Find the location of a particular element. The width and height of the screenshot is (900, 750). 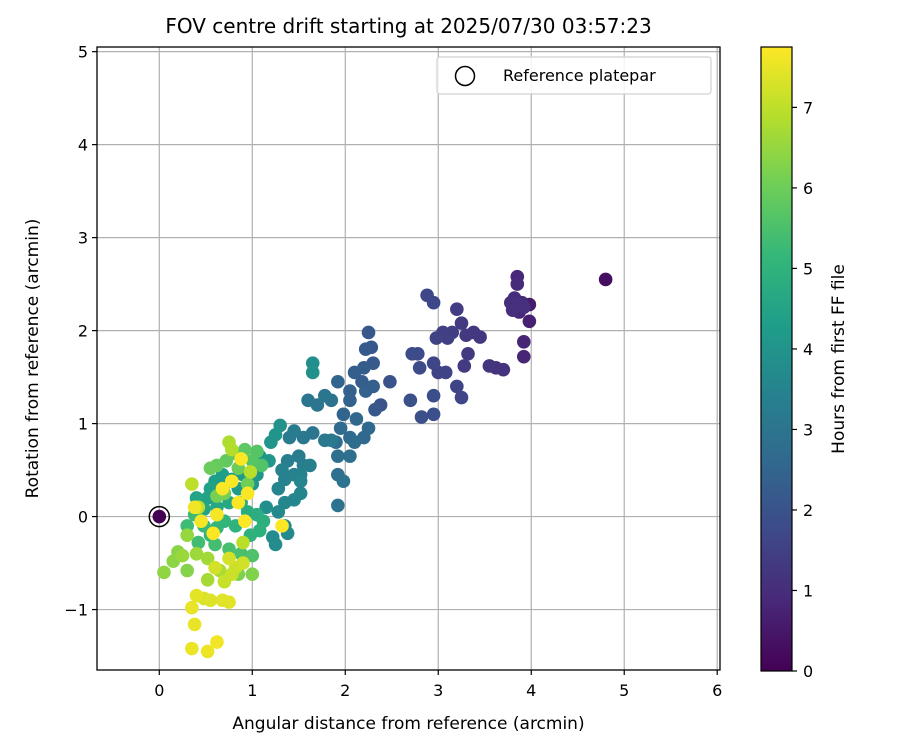

y-tick-label: 2 is located at coordinates (83, 331).